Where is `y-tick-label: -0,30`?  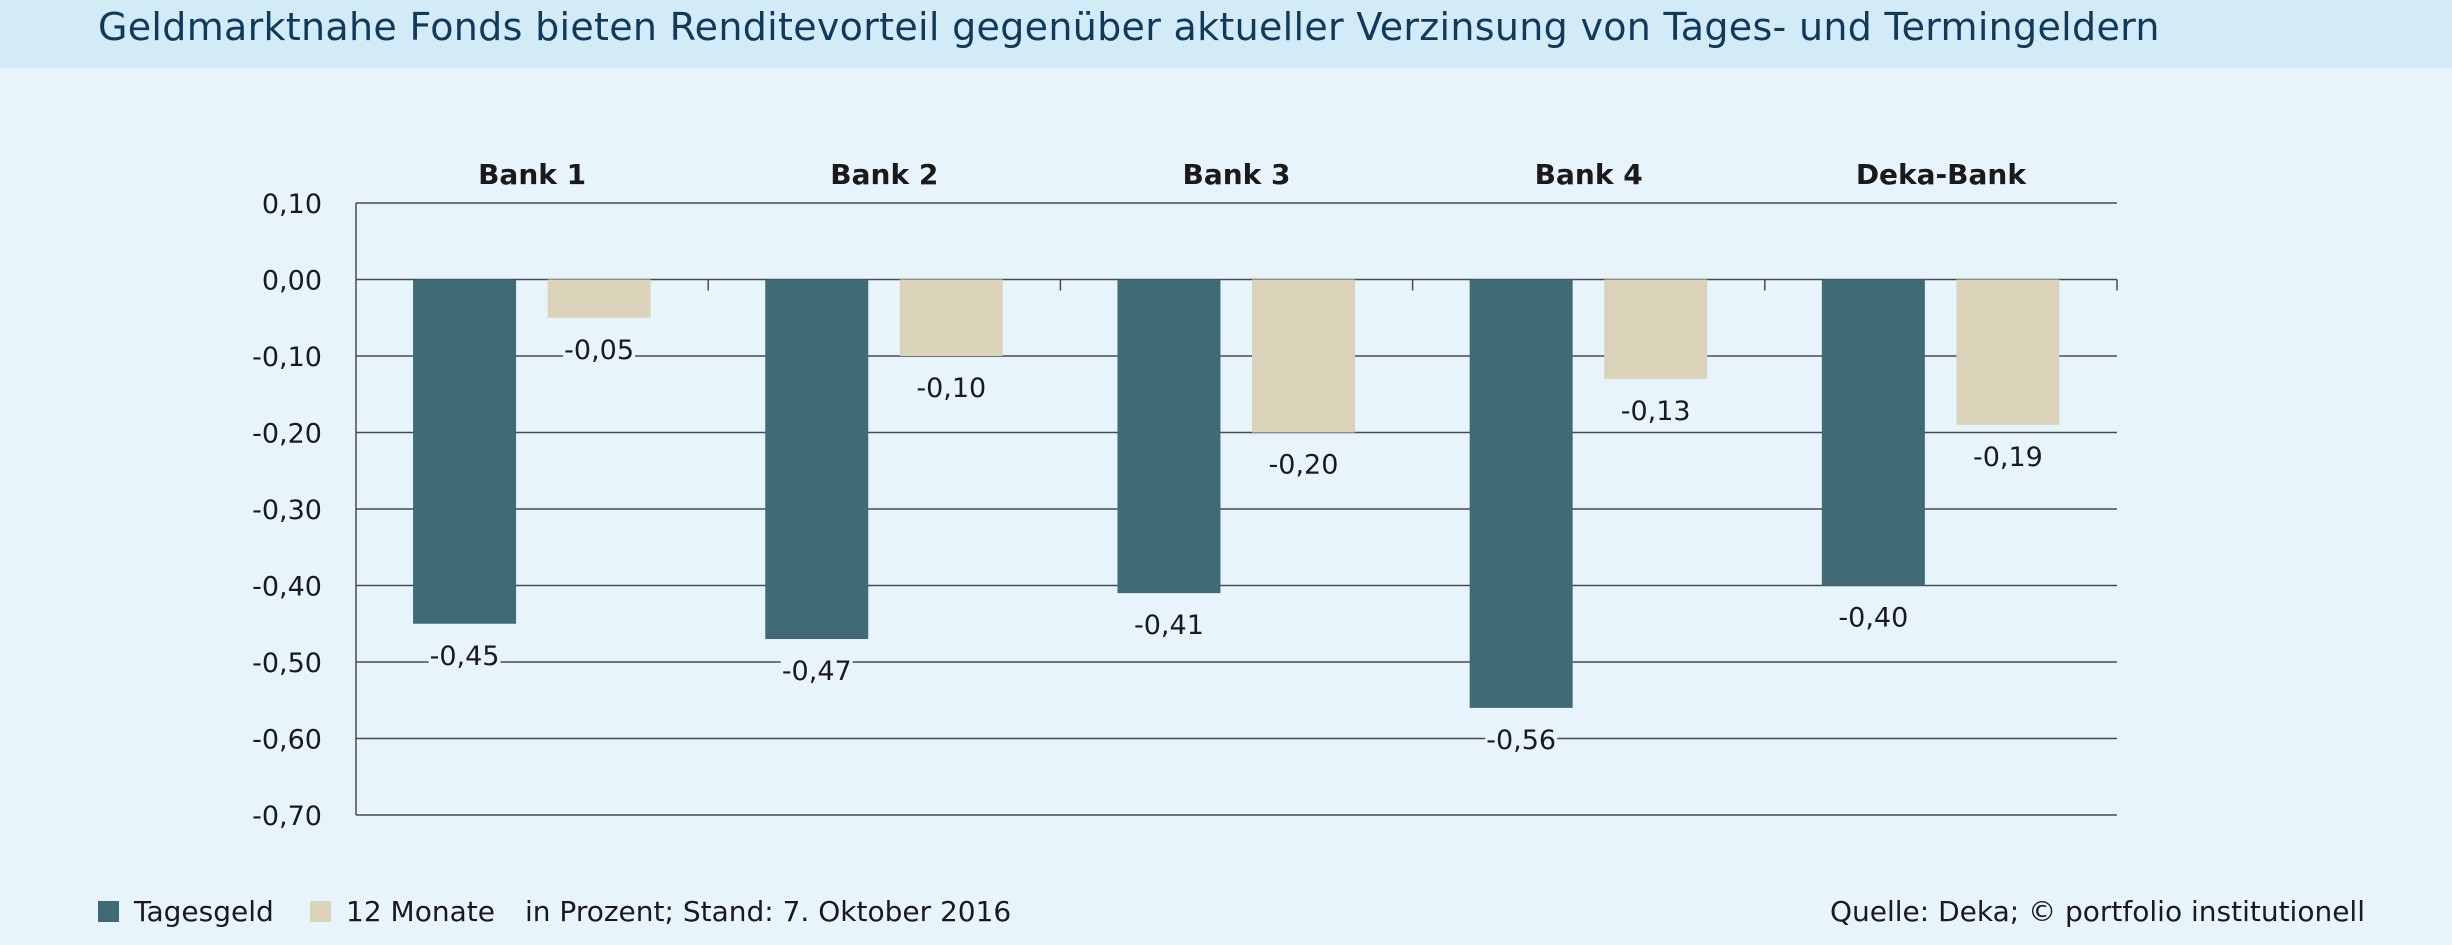 y-tick-label: -0,30 is located at coordinates (287, 510).